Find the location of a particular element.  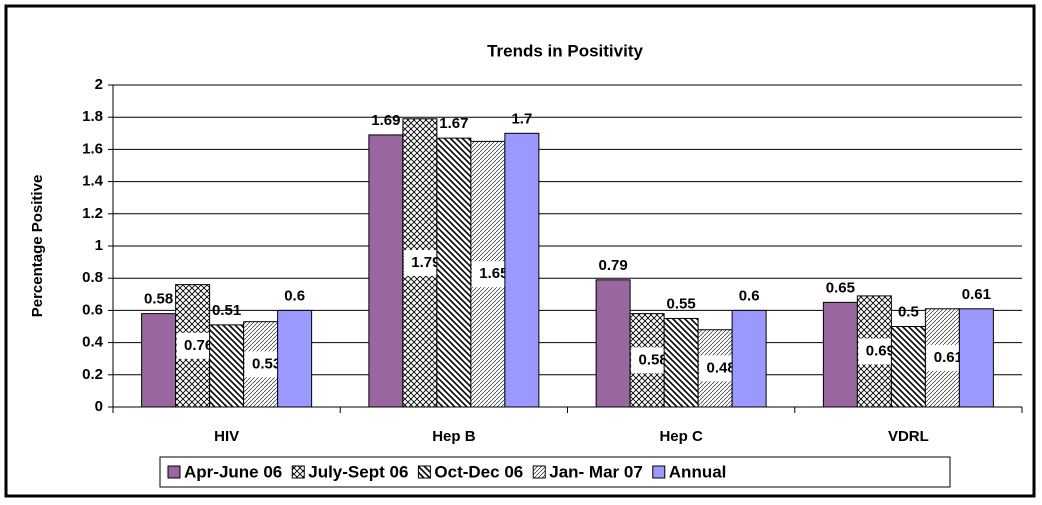

y-tick-label: 0 is located at coordinates (99, 406).